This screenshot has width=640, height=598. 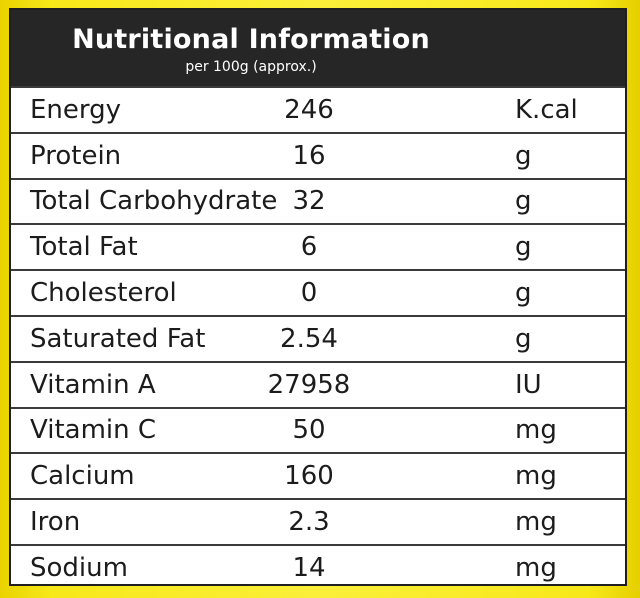 I want to click on nutrient-value: 50, so click(x=309, y=430).